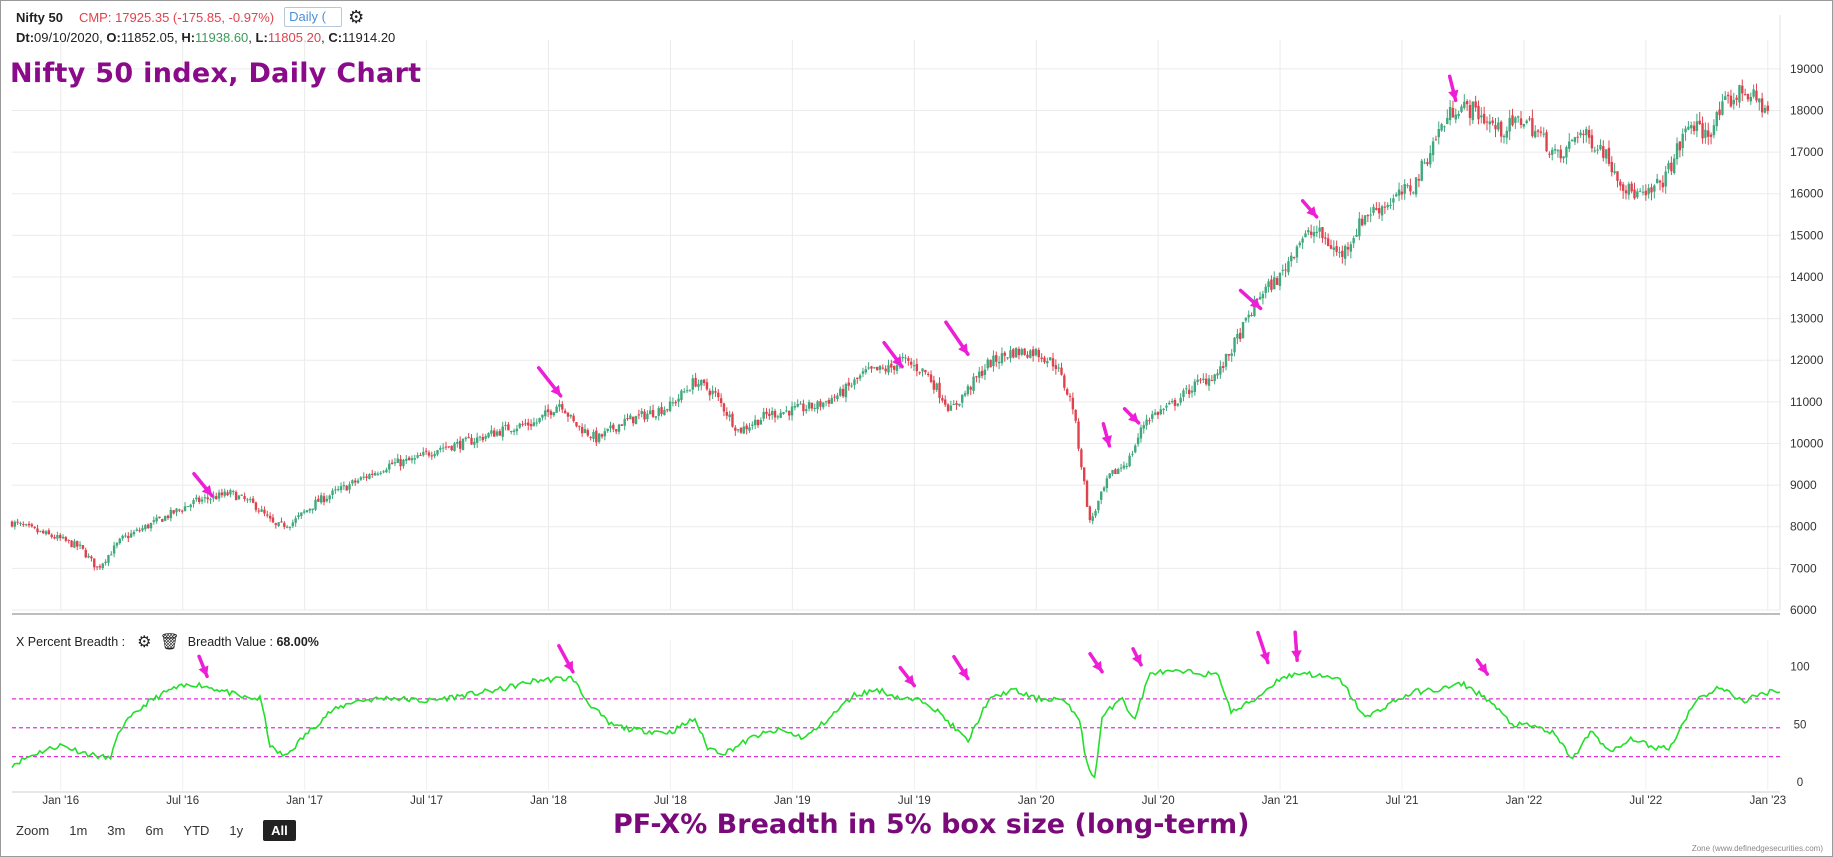 This screenshot has width=1833, height=857. I want to click on trash-icon: 🗑, so click(169, 642).